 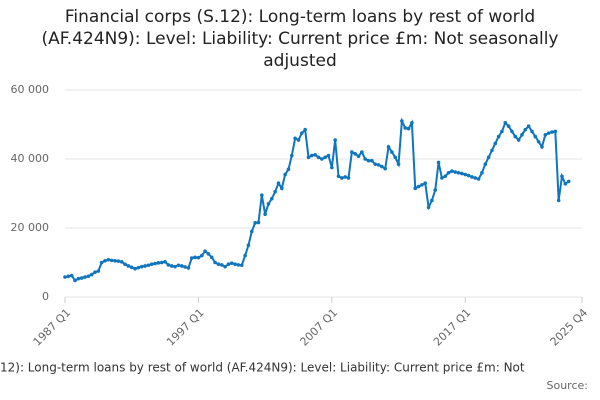 I want to click on x-tick-label: 2025 Q4, so click(x=569, y=327).